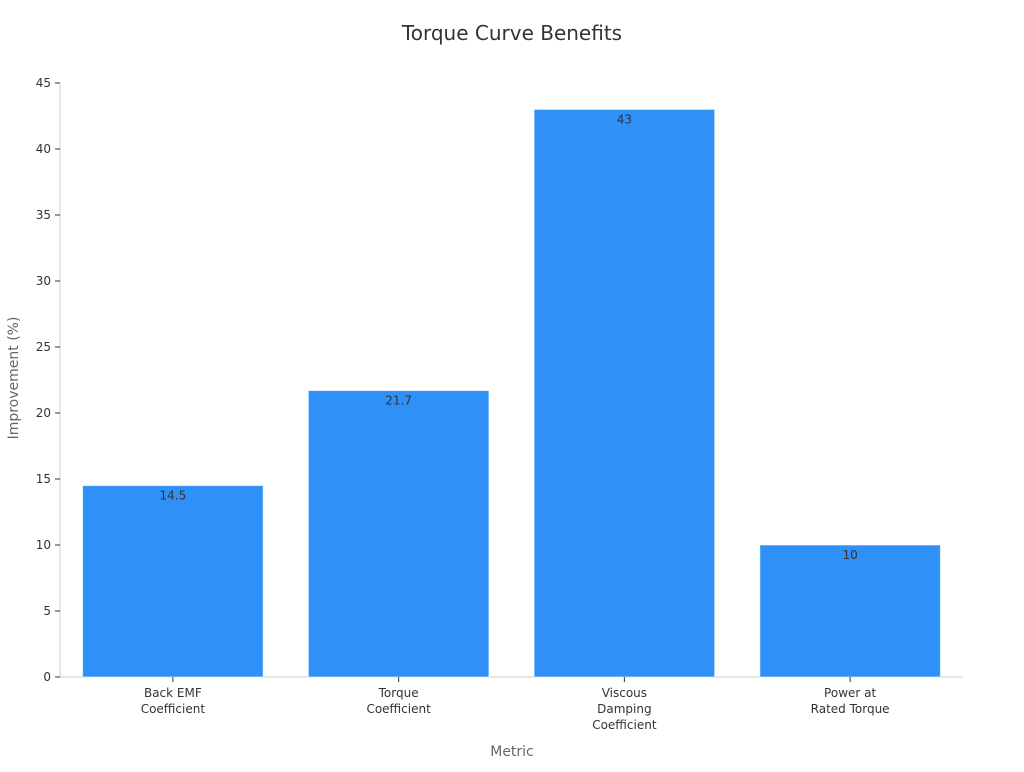 The height and width of the screenshot is (772, 1024). Describe the element at coordinates (14, 378) in the screenshot. I see `y-axis-label: Improvement (%)` at that location.